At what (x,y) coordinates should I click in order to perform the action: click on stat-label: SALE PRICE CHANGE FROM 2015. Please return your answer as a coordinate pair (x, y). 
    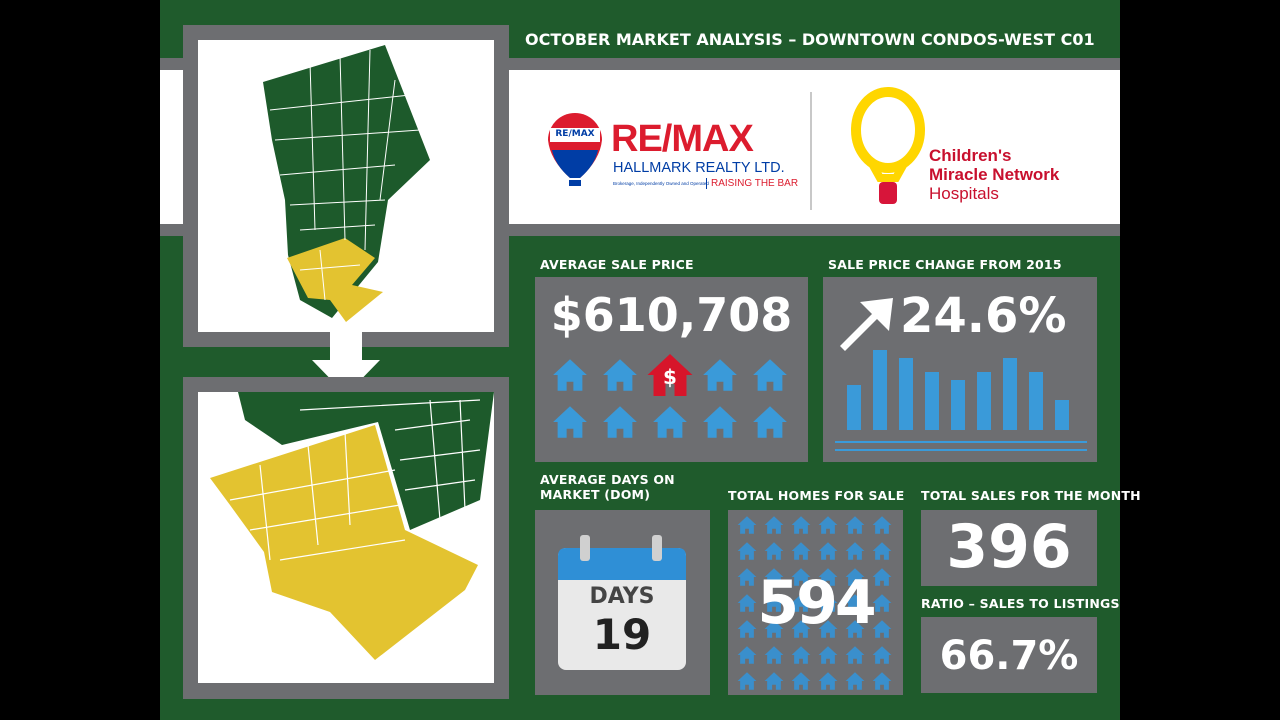
    Looking at the image, I should click on (945, 264).